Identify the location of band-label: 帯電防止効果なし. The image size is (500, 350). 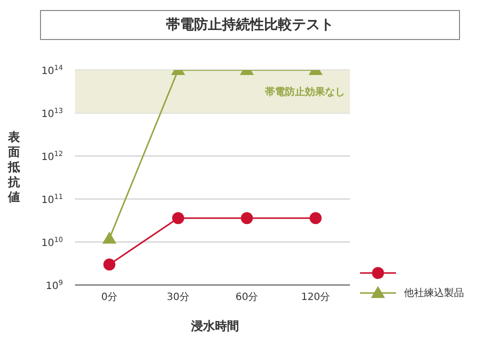
(305, 92).